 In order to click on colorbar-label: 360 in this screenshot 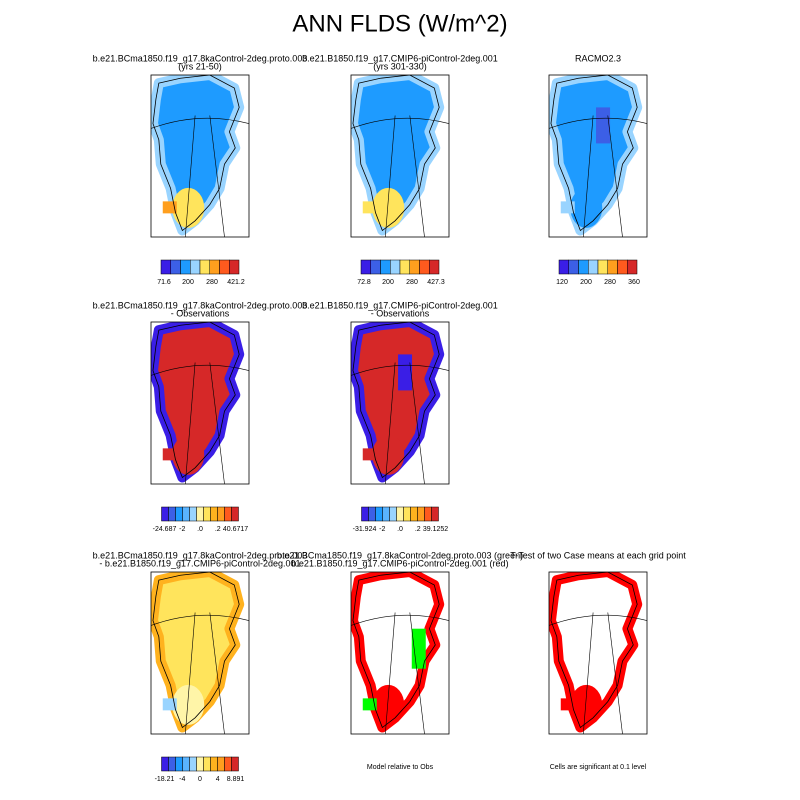, I will do `click(634, 282)`.